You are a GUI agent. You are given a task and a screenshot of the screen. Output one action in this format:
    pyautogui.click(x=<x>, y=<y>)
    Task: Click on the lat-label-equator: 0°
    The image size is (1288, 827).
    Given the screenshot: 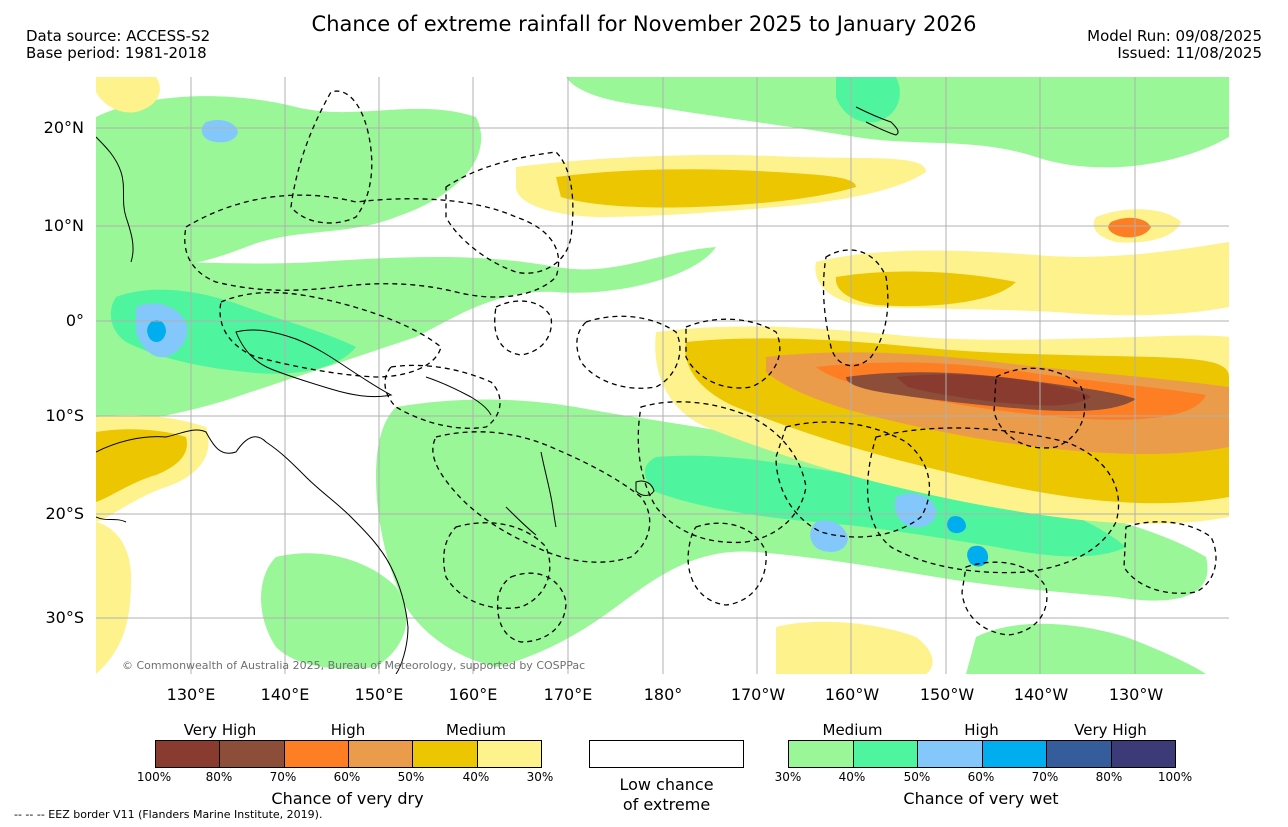 What is the action you would take?
    pyautogui.click(x=74, y=320)
    